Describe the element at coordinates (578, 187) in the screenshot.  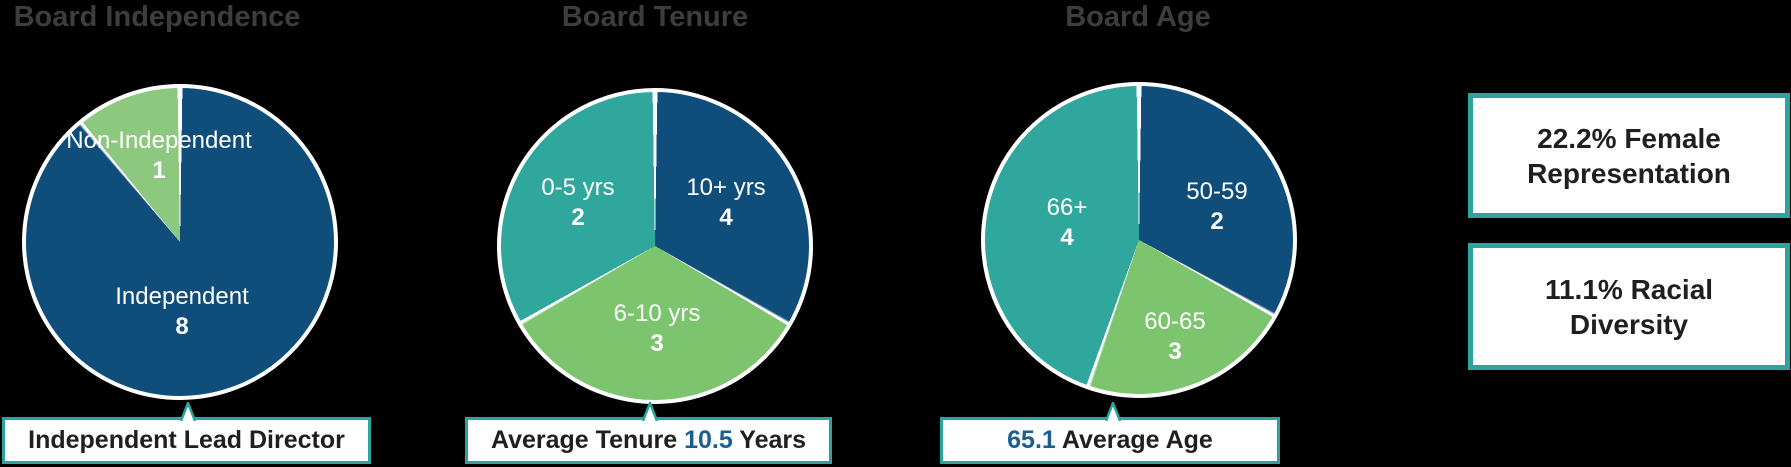
I see `slice-category: 0-5 yrs` at that location.